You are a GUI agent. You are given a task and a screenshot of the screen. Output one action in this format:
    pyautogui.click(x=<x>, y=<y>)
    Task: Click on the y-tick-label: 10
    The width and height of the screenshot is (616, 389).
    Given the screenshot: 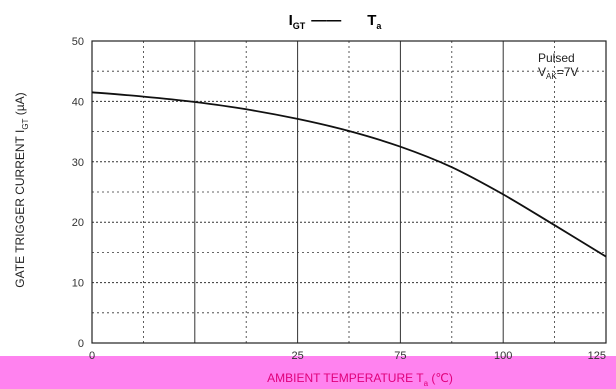 What is the action you would take?
    pyautogui.click(x=78, y=284)
    